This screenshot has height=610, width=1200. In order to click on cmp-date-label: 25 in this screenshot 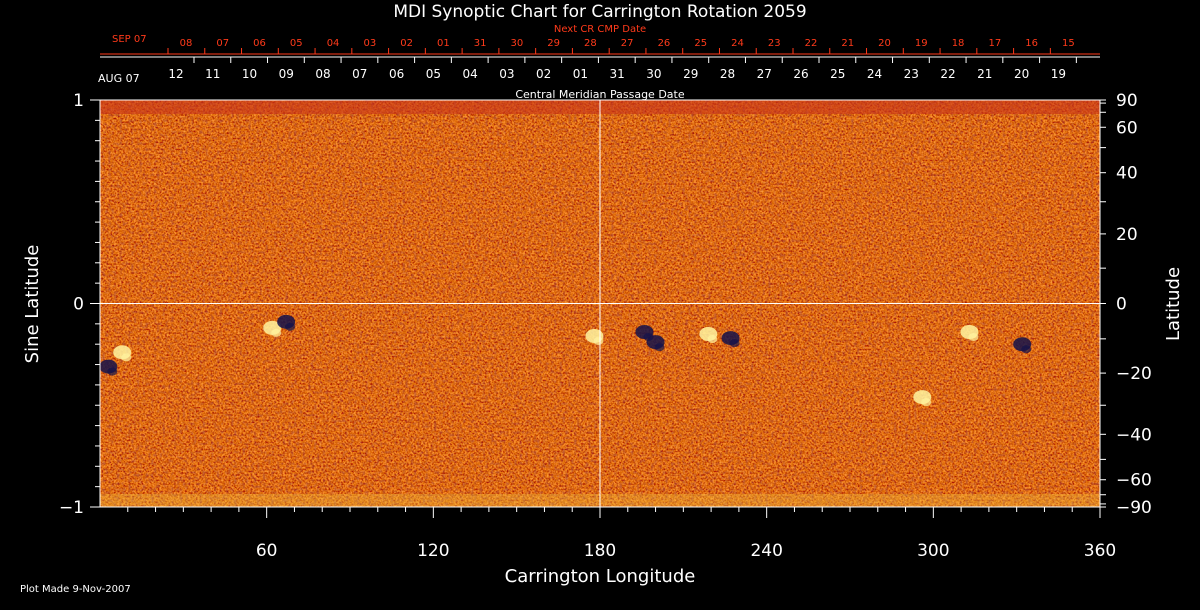, I will do `click(837, 74)`.